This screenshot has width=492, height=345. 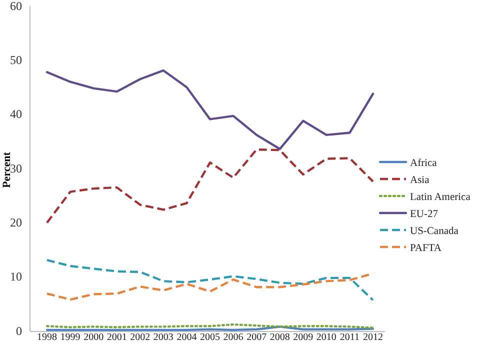 What do you see at coordinates (420, 180) in the screenshot?
I see `legend-label: Asia` at bounding box center [420, 180].